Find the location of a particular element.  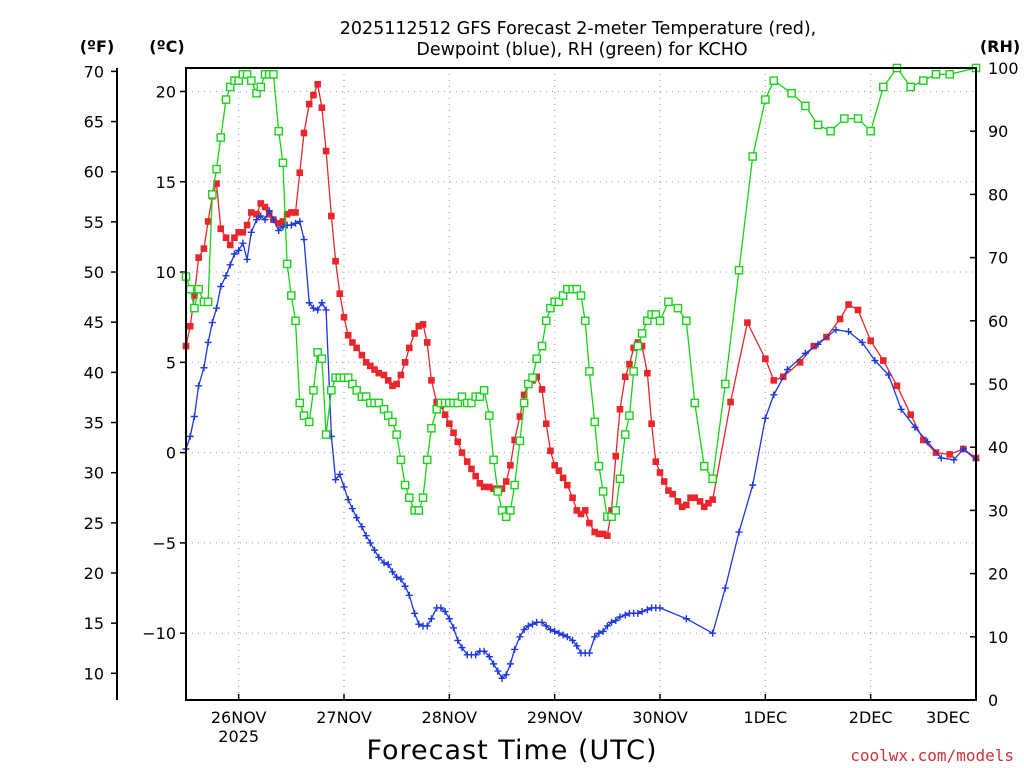

x-tick-label: 28NOV is located at coordinates (450, 717).